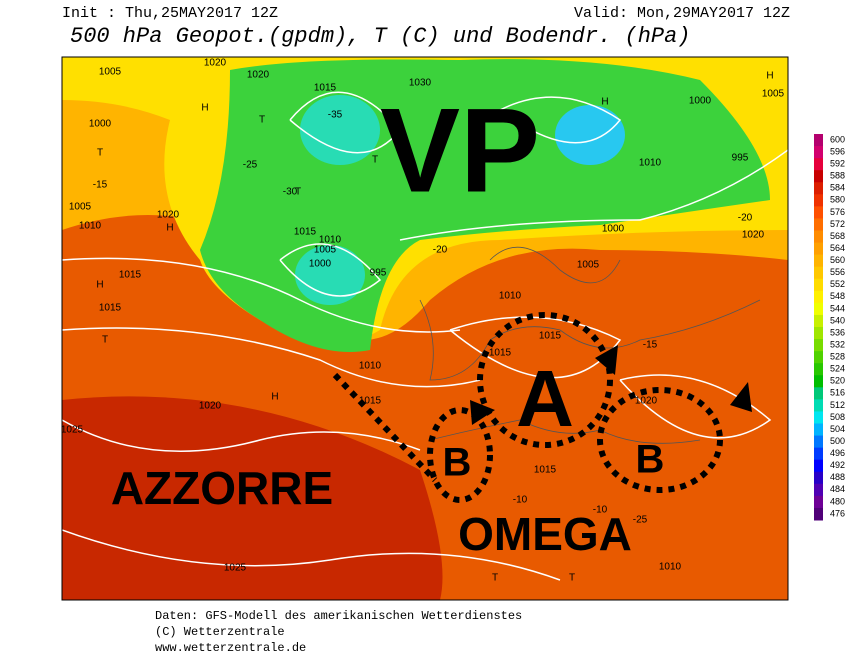  Describe the element at coordinates (837, 357) in the screenshot. I see `colorbar-label: 528` at that location.